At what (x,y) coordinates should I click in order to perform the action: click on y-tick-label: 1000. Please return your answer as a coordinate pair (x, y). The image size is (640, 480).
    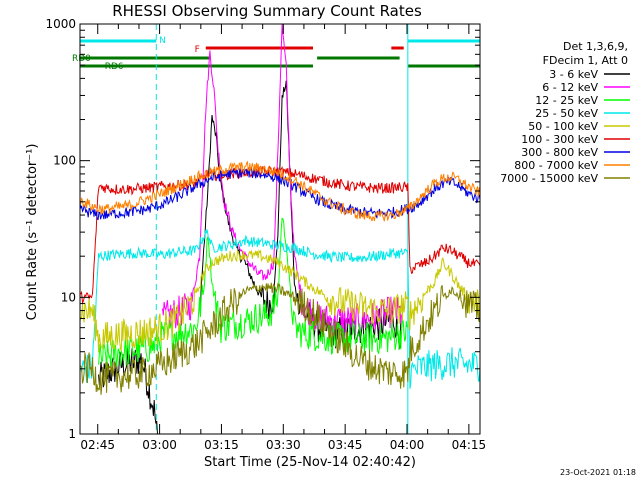
    Looking at the image, I should click on (60, 24).